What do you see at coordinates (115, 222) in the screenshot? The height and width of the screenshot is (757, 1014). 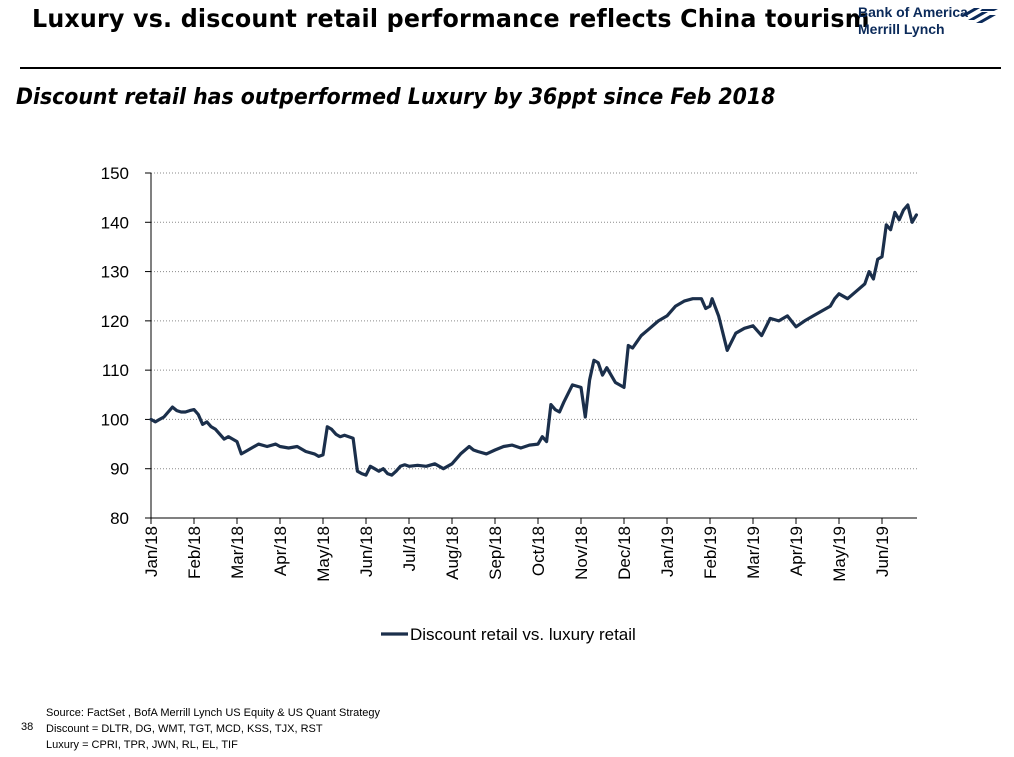 I see `y-tick-label: 140` at bounding box center [115, 222].